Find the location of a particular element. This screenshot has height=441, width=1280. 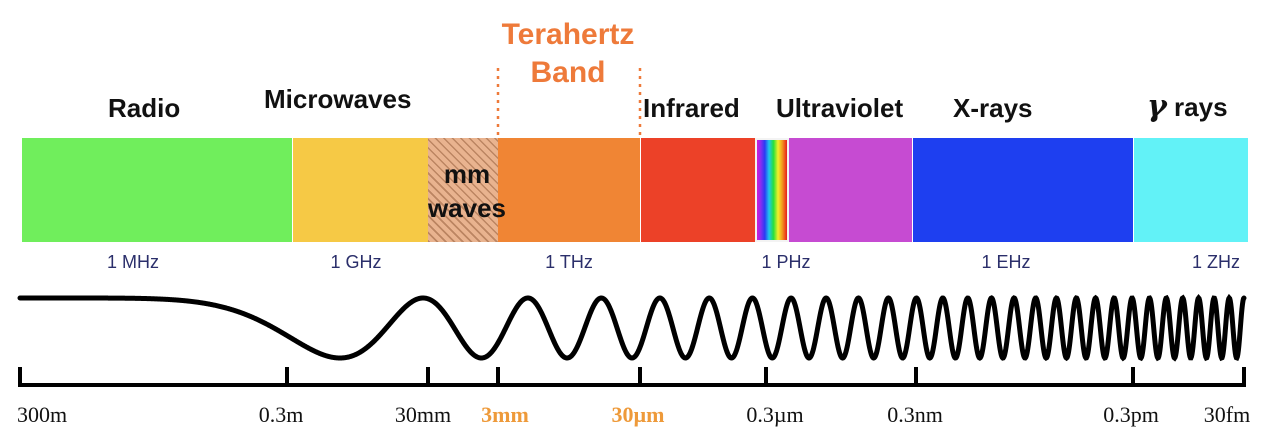

label-infrared: Infrared is located at coordinates (691, 108).